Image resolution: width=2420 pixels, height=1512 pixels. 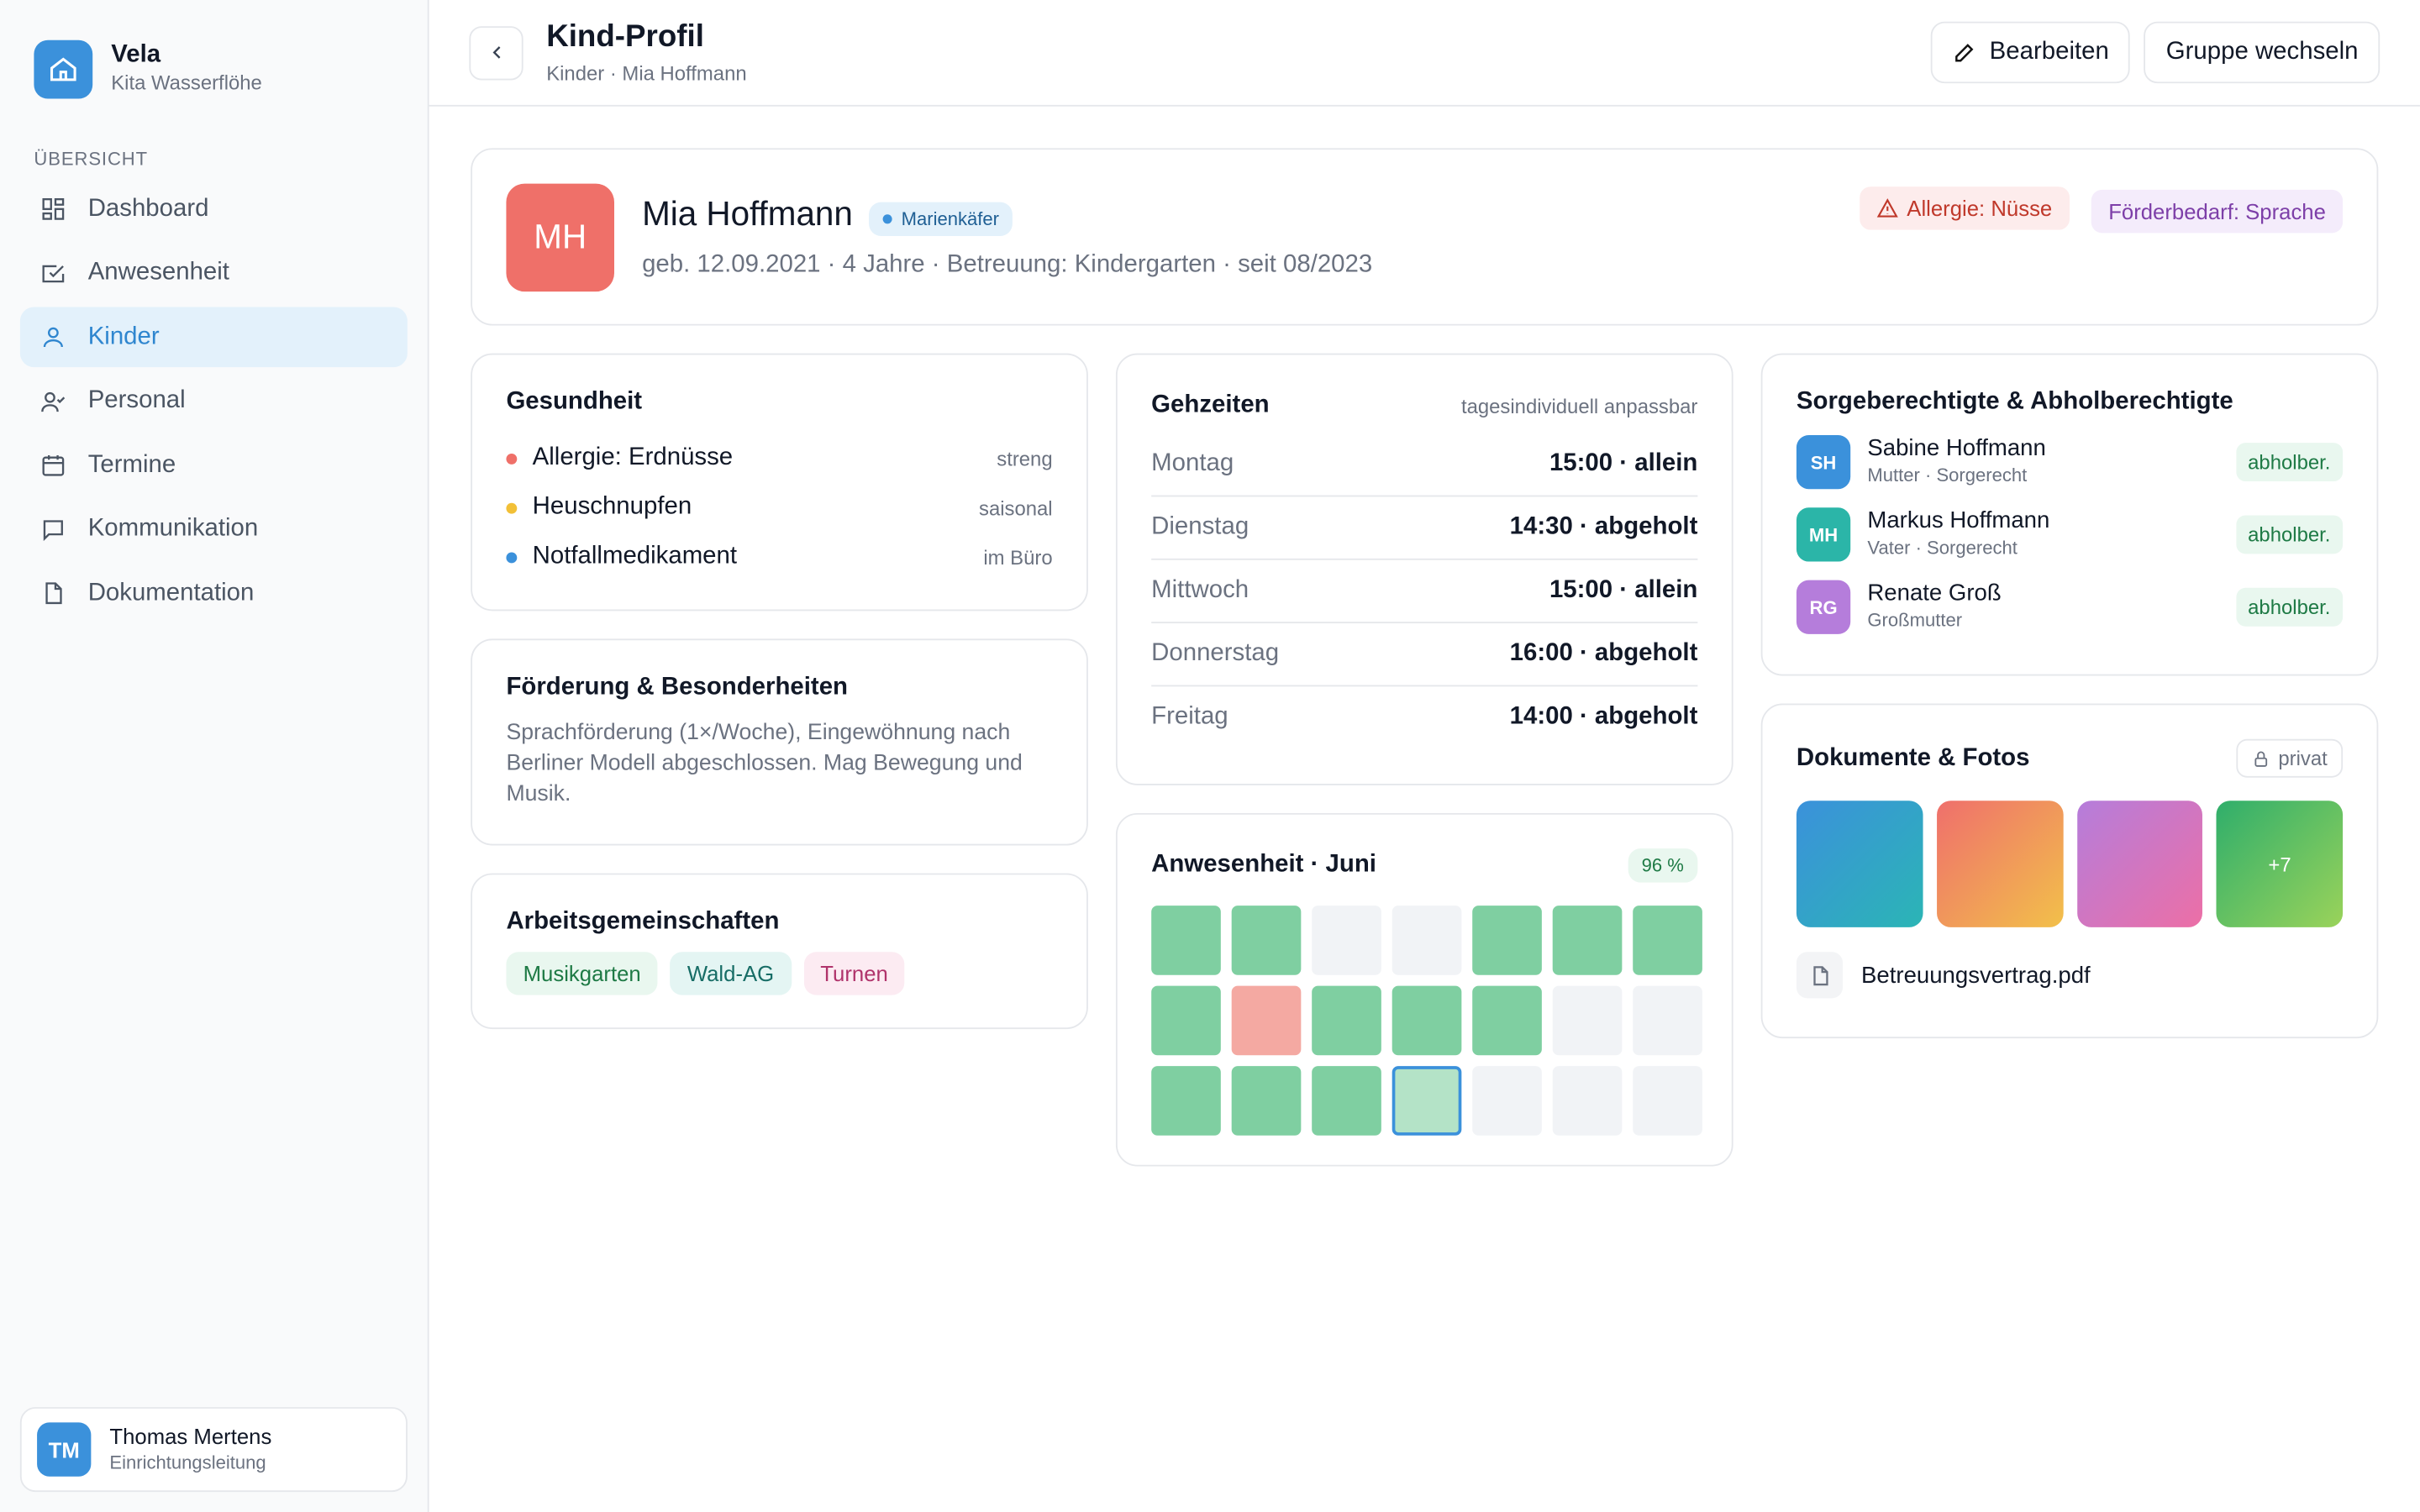 I want to click on card-title: Arbeitsgemeinschaften, so click(x=643, y=922).